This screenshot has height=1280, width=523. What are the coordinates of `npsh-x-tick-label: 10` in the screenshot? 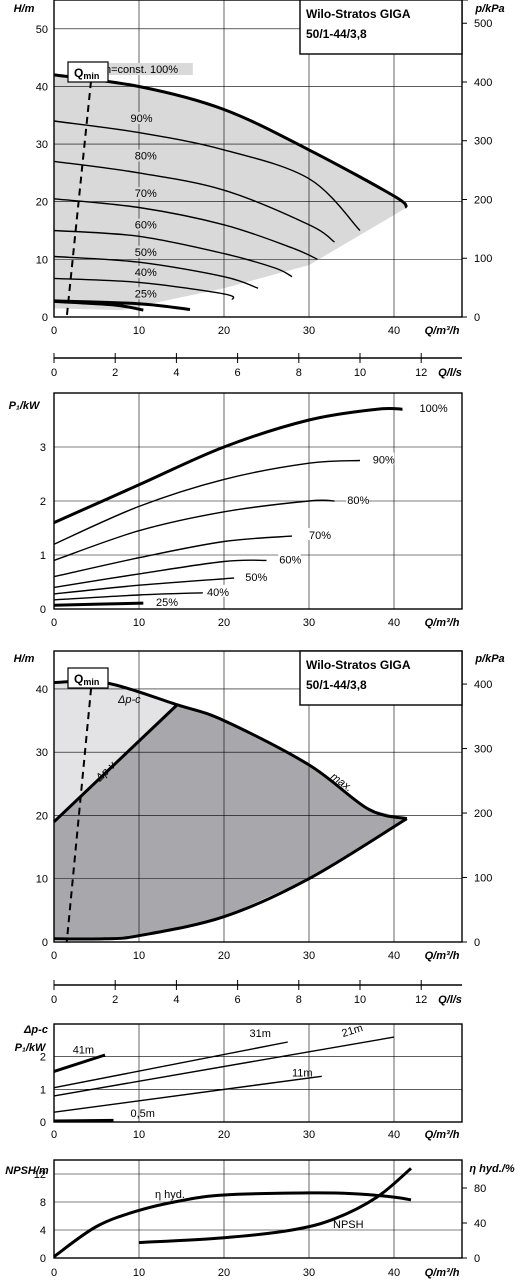 It's located at (139, 1273).